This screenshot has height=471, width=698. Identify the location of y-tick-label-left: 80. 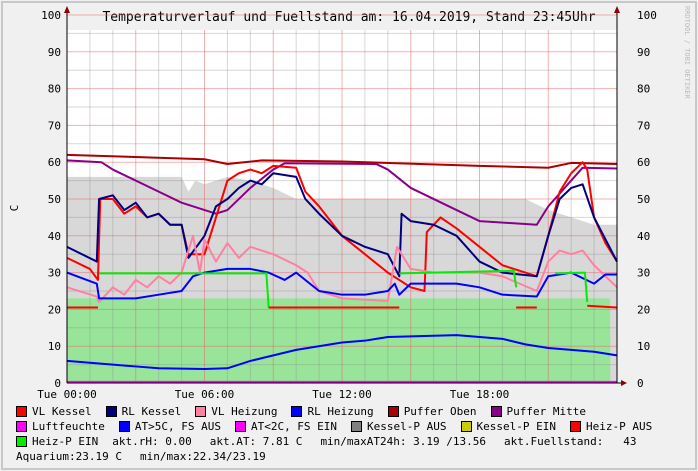
(54, 89).